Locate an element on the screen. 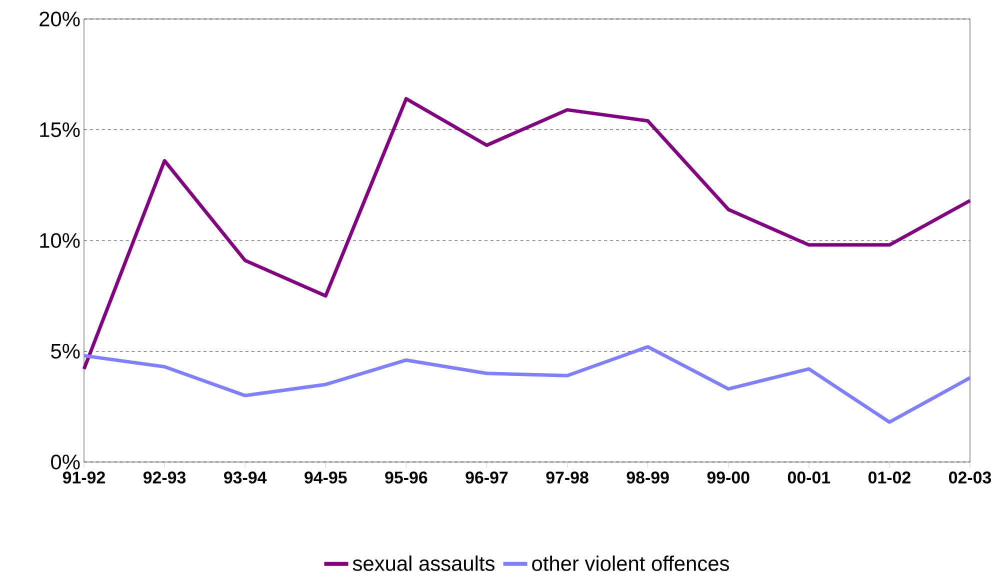  x-tick-label: 95-96 is located at coordinates (406, 478).